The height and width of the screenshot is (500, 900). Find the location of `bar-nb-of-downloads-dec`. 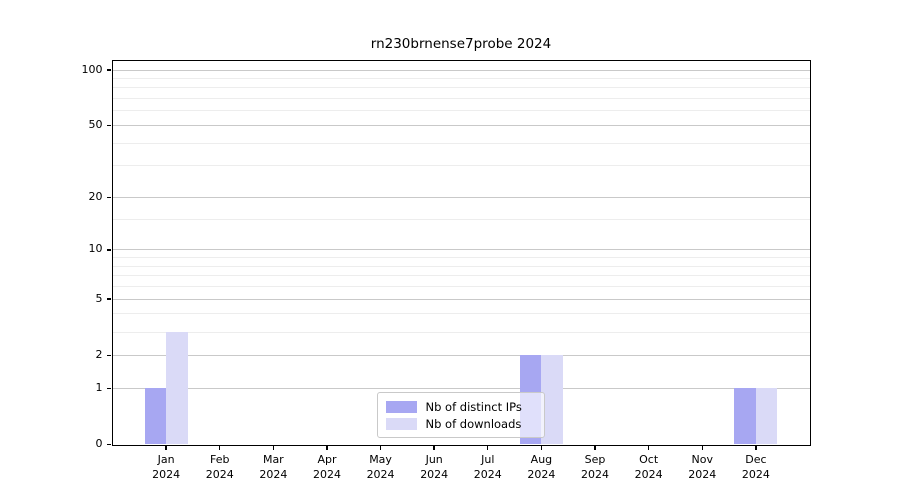

bar-nb-of-downloads-dec is located at coordinates (766, 416).